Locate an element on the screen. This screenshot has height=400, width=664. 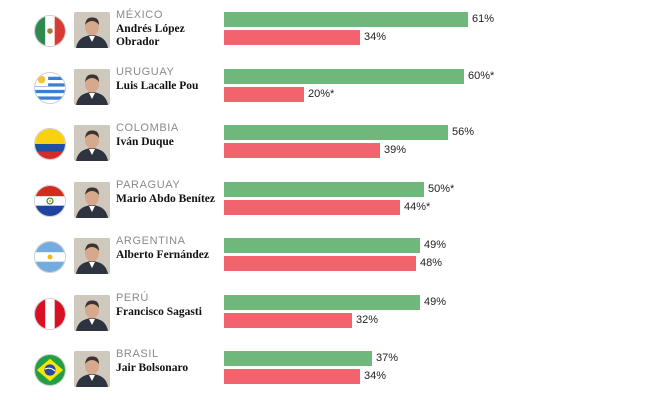
approve-value-label: 56% is located at coordinates (463, 132).